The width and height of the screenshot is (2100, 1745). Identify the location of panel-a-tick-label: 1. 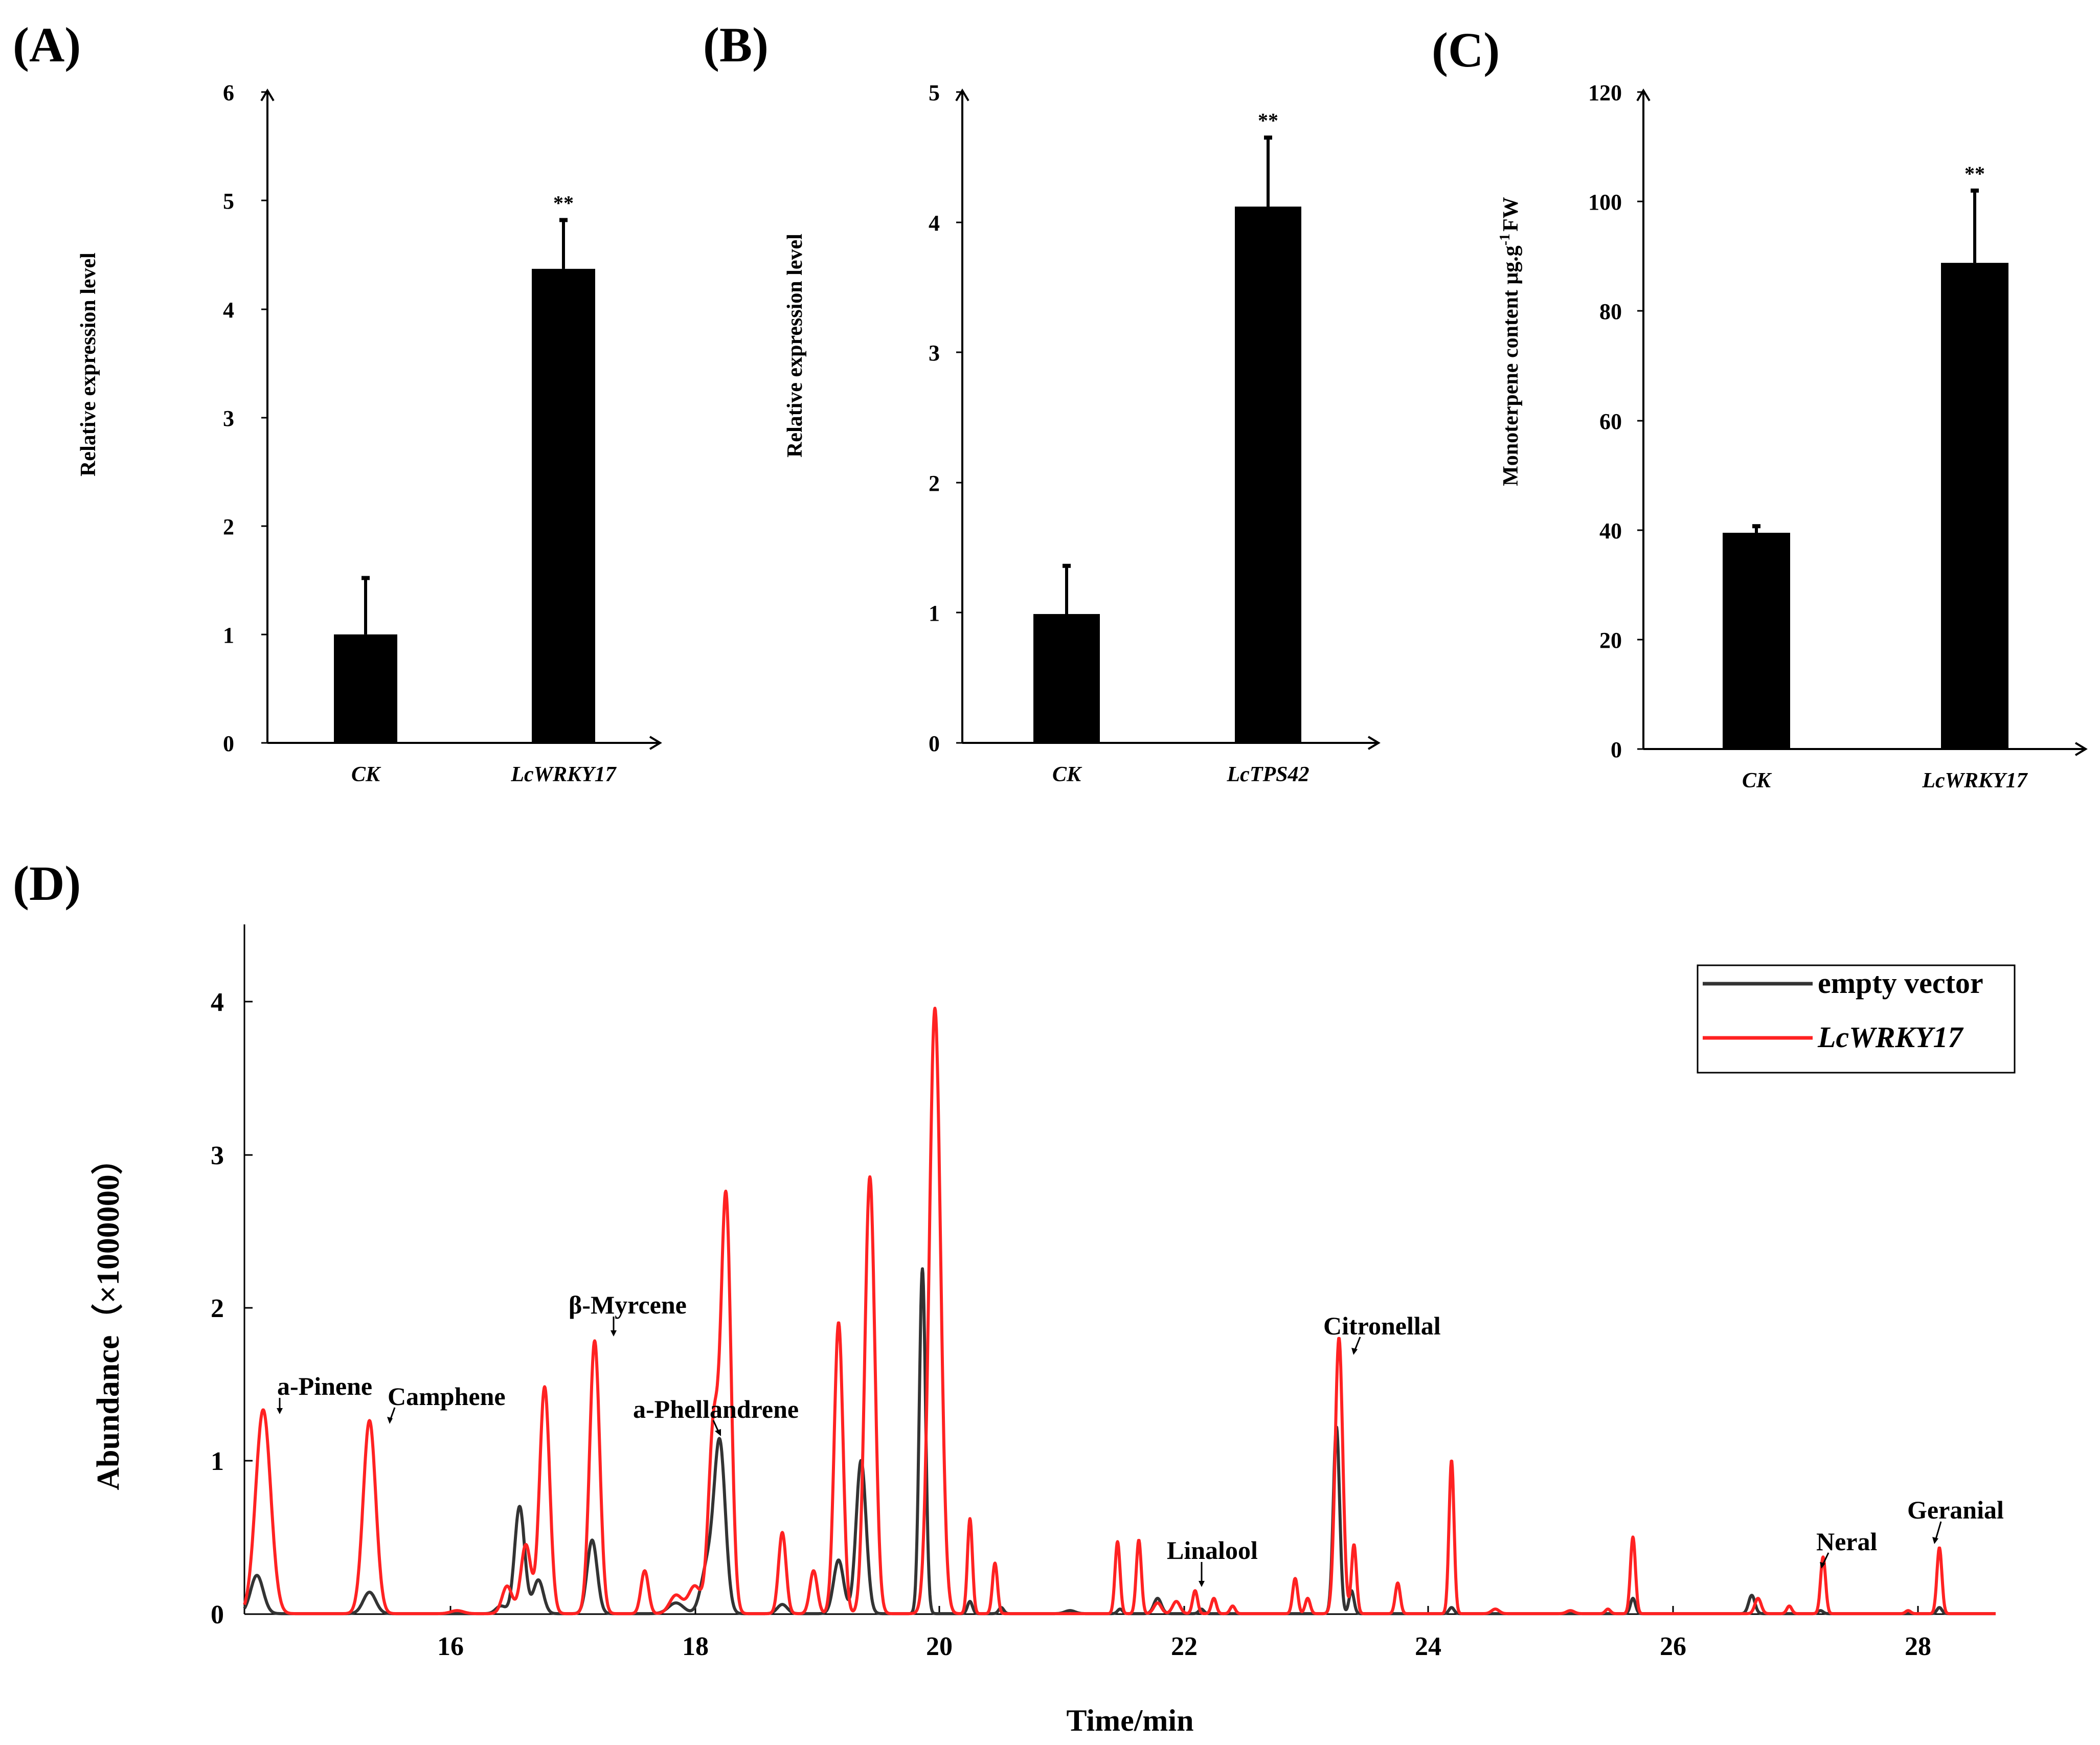
(229, 635).